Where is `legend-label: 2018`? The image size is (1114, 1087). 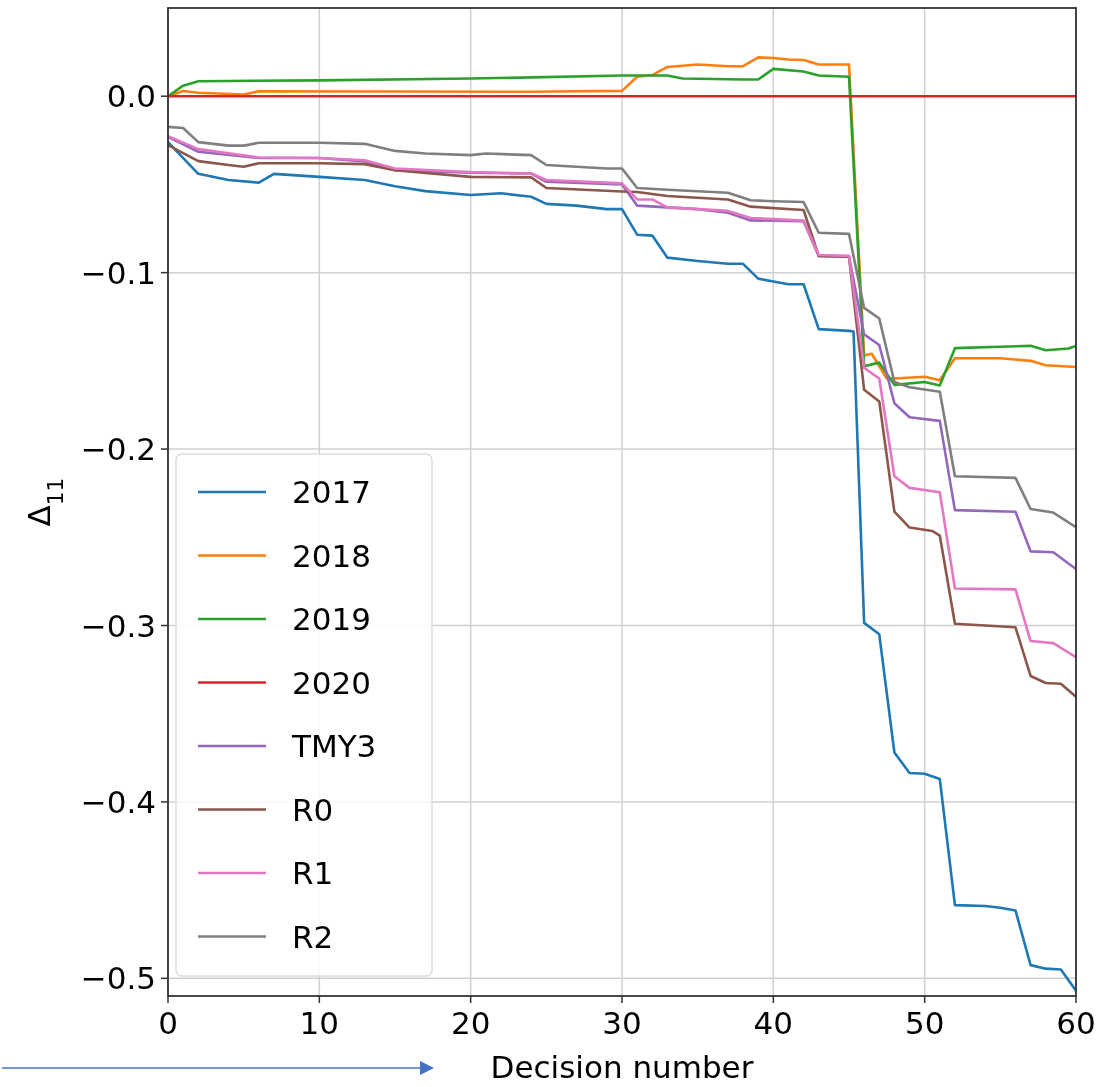
legend-label: 2018 is located at coordinates (331, 555).